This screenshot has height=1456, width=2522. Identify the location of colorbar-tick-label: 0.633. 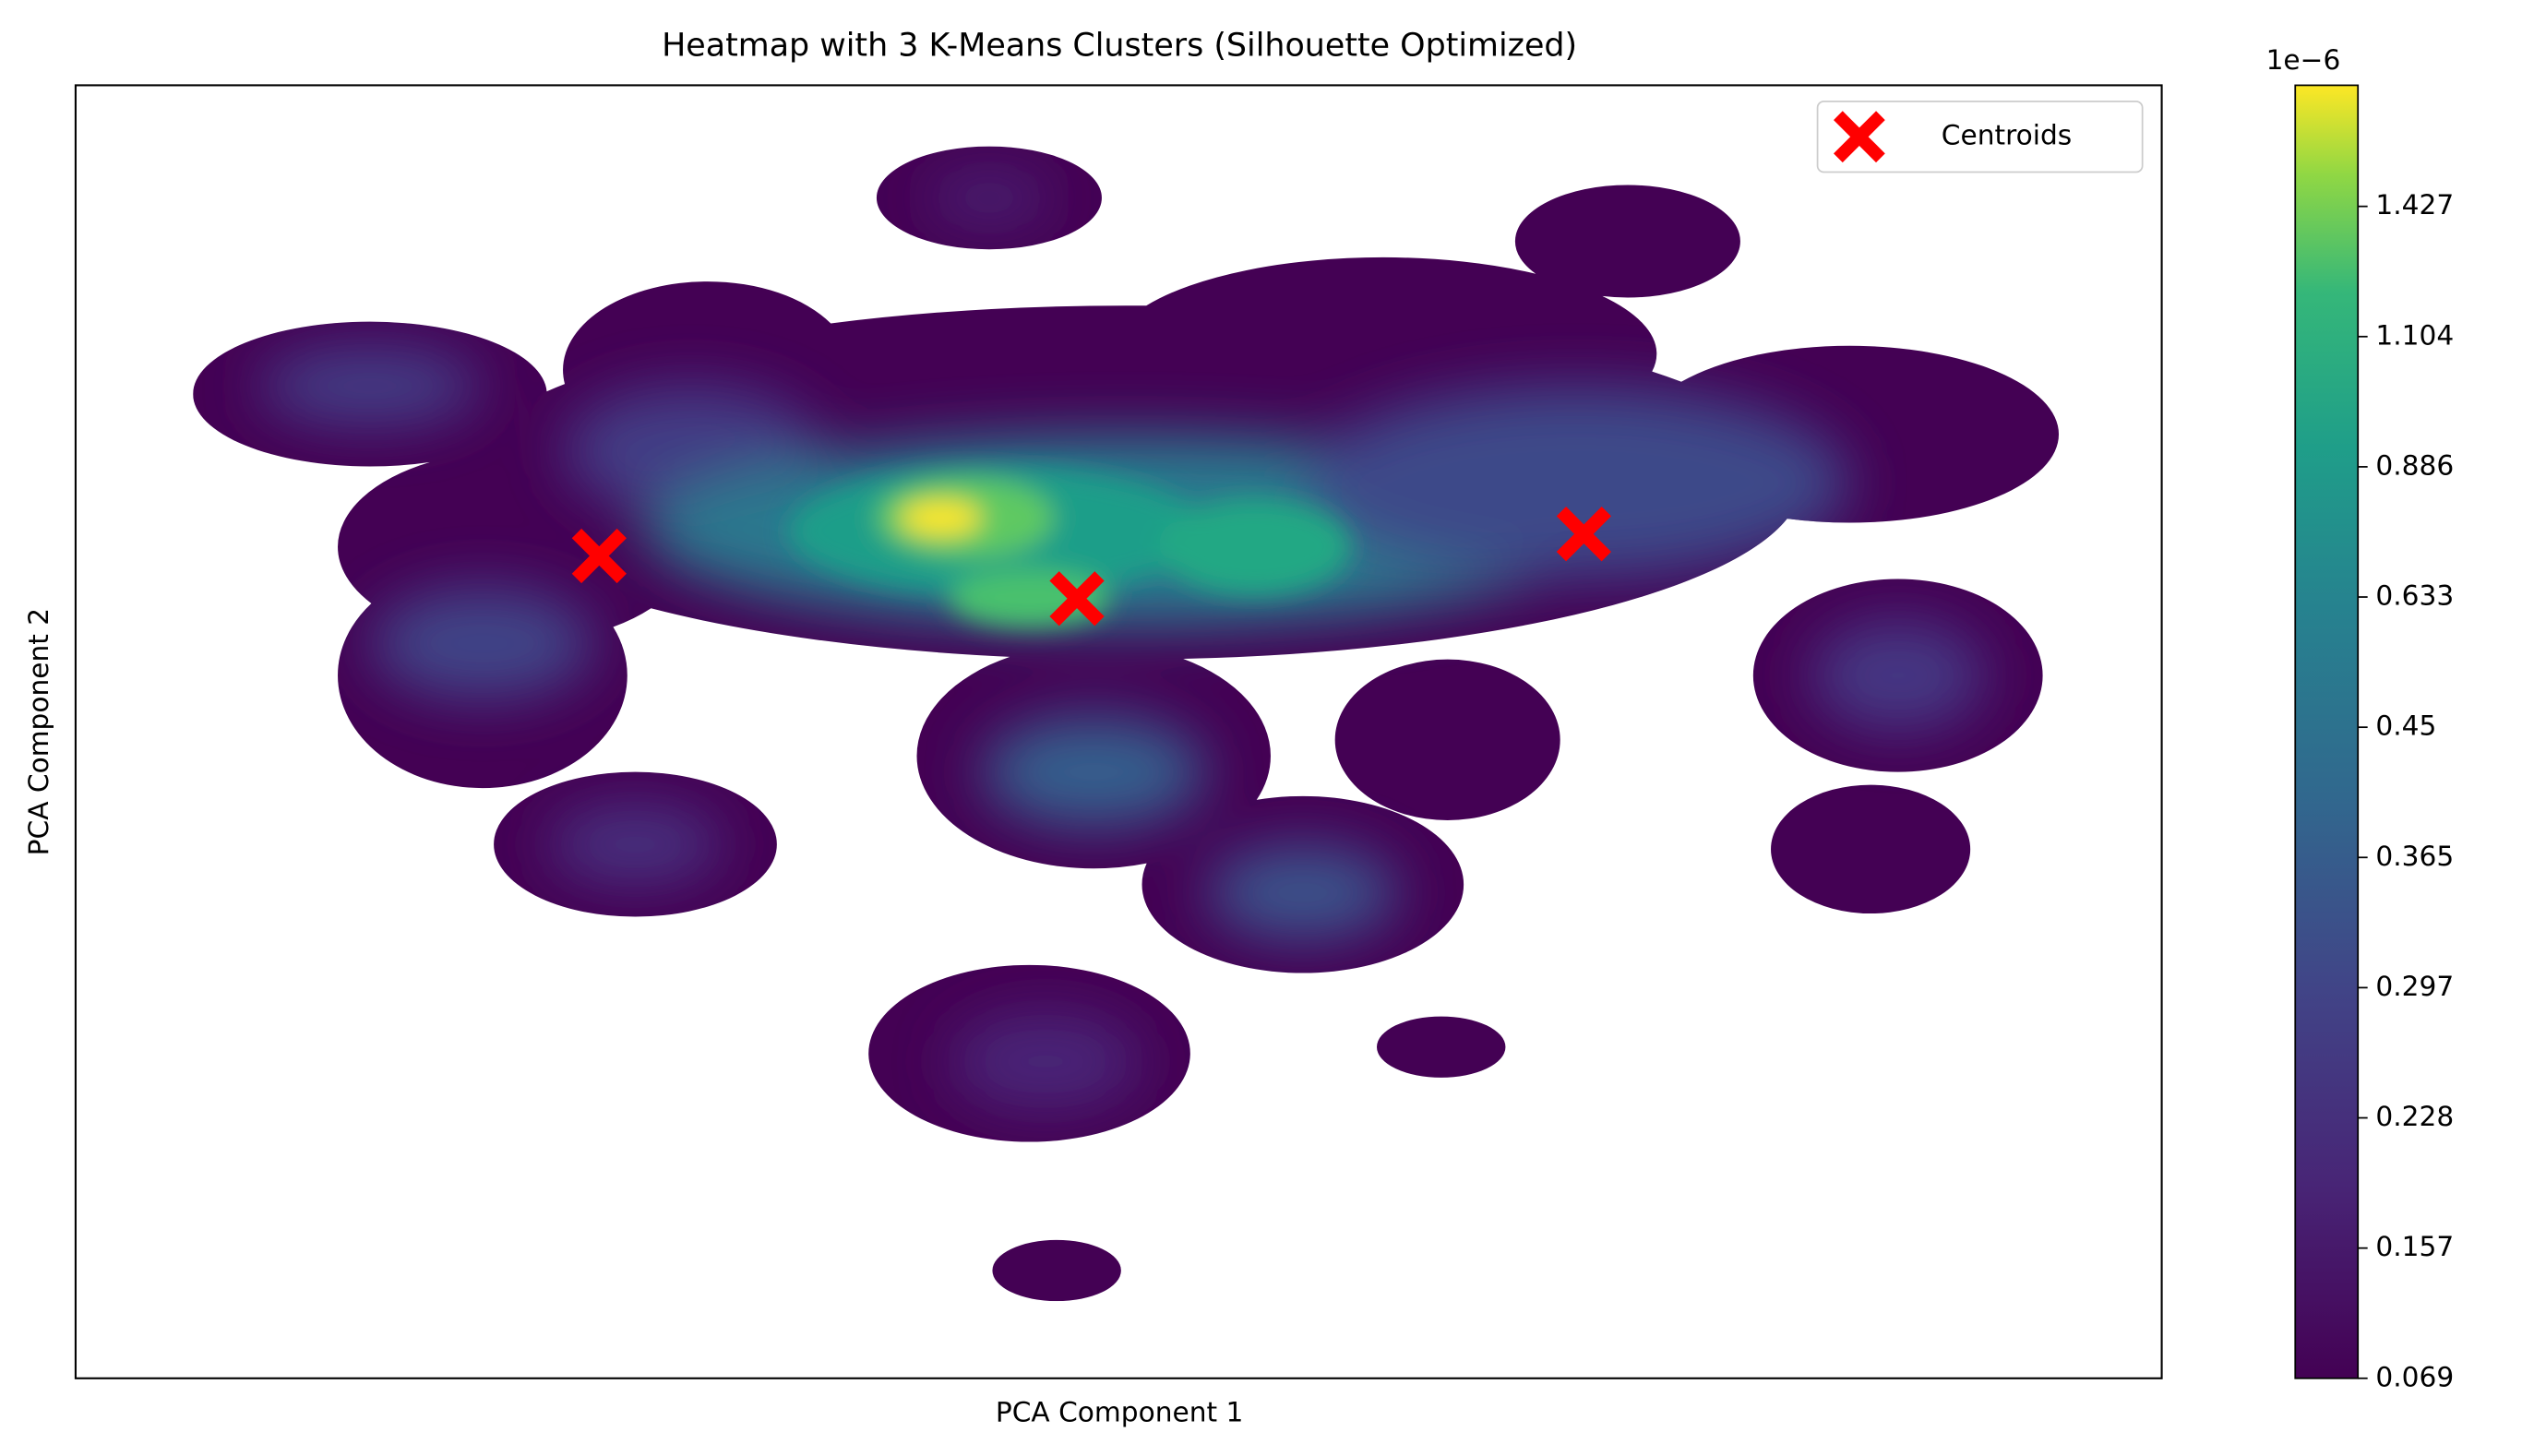
(2414, 595).